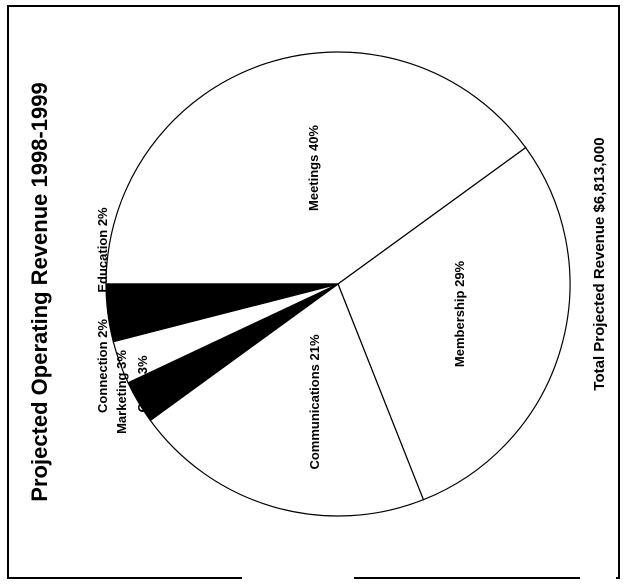  I want to click on slice-label-education: Education 2%, so click(102, 250).